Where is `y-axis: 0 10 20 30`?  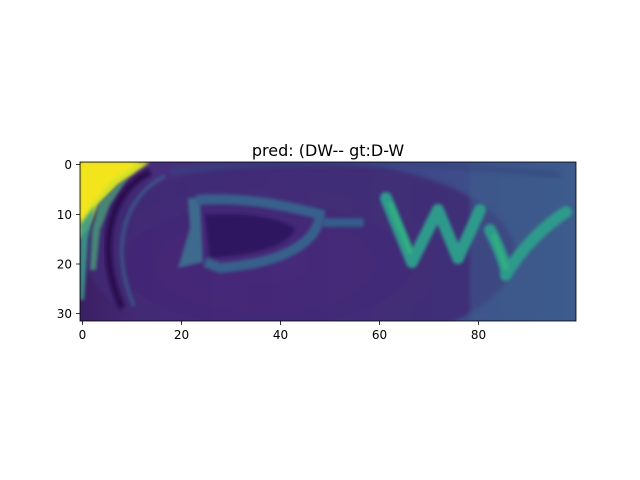
y-axis: 0 10 20 30 is located at coordinates (68, 239).